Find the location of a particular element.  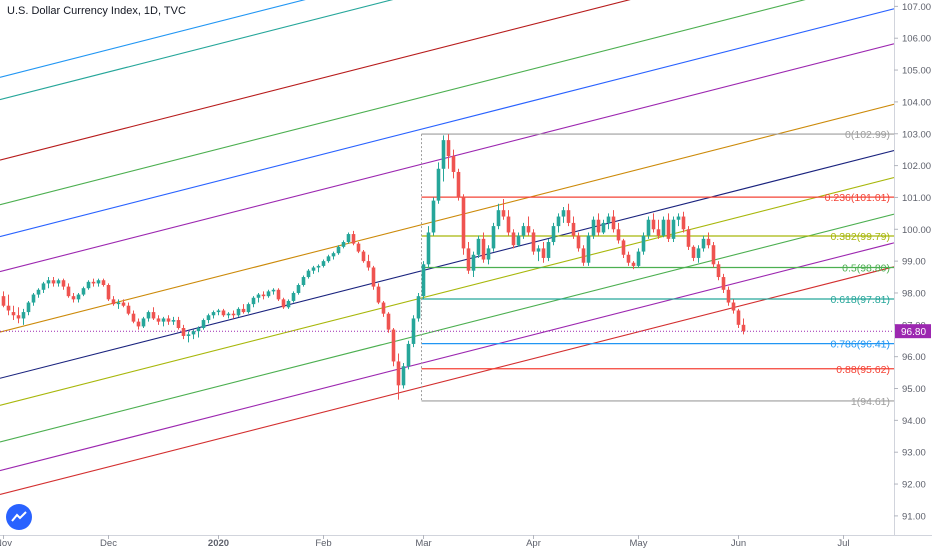

y-tick-label: 94.00 is located at coordinates (914, 421).